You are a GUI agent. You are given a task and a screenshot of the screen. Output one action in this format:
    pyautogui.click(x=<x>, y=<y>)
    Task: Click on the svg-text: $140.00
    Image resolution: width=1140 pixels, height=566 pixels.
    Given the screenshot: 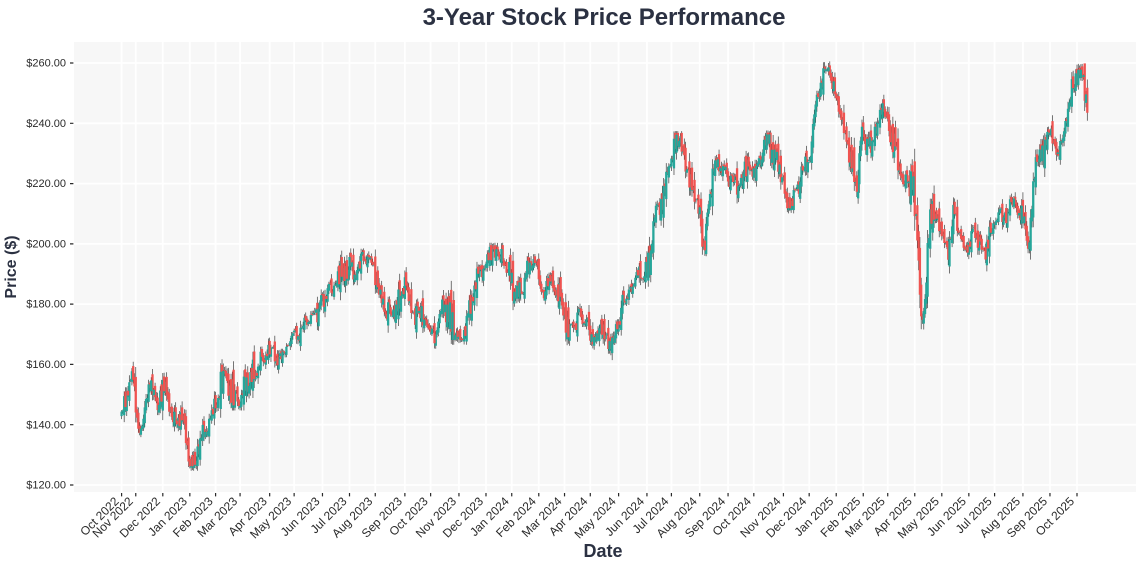 What is the action you would take?
    pyautogui.click(x=46, y=425)
    